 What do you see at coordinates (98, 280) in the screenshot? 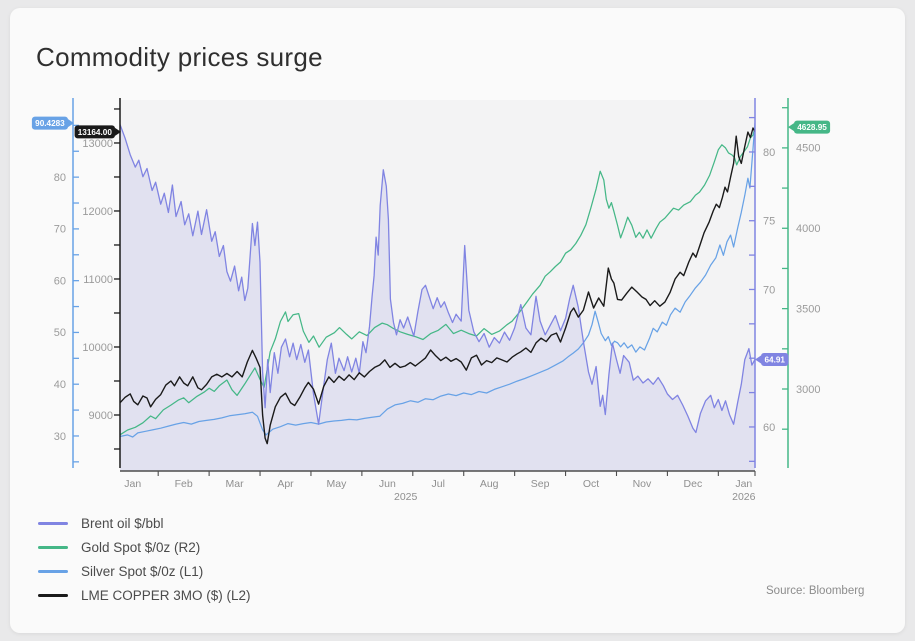
I see `axis-L2-tick-label: 11000` at bounding box center [98, 280].